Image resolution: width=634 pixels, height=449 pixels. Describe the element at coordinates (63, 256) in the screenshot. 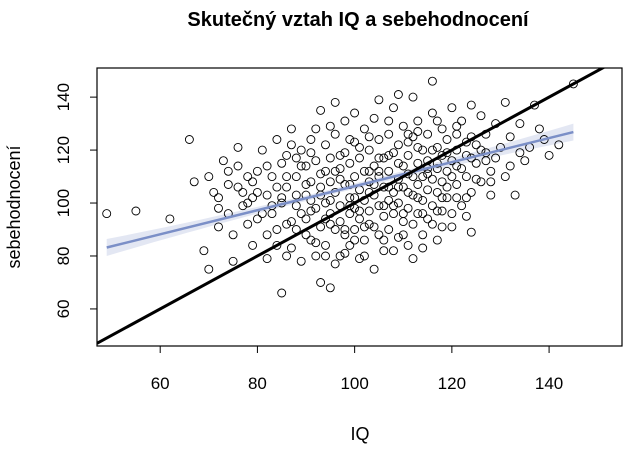

I see `y-tick-label: 80` at that location.